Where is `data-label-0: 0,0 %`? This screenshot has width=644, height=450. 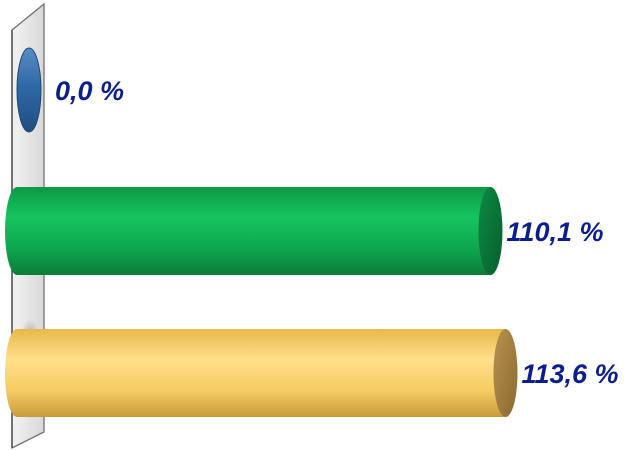
data-label-0: 0,0 % is located at coordinates (89, 91).